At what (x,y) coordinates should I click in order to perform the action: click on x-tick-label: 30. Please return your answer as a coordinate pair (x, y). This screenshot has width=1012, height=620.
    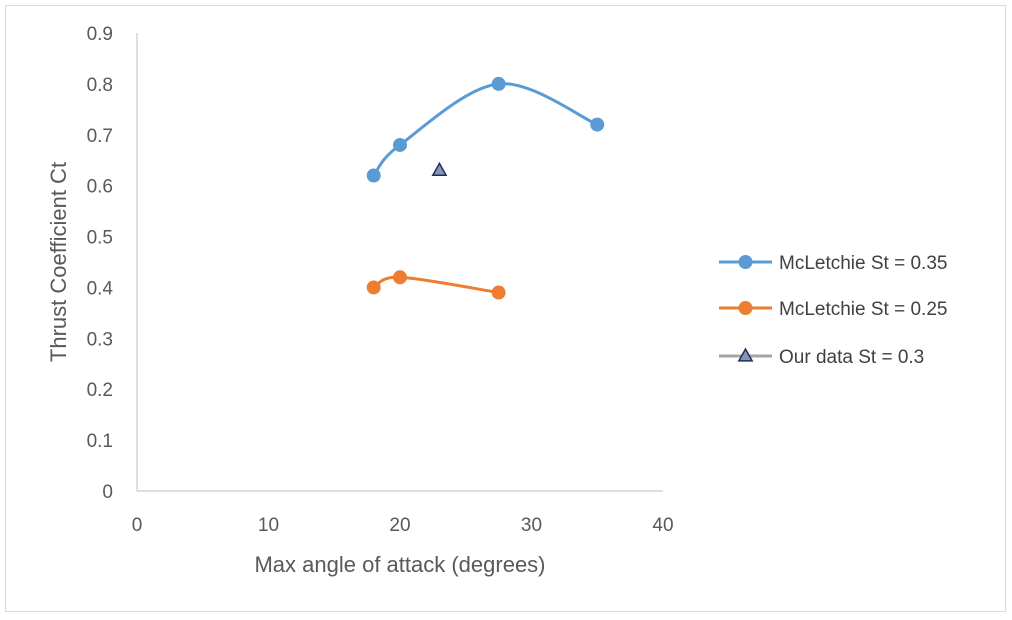
    Looking at the image, I should click on (531, 525).